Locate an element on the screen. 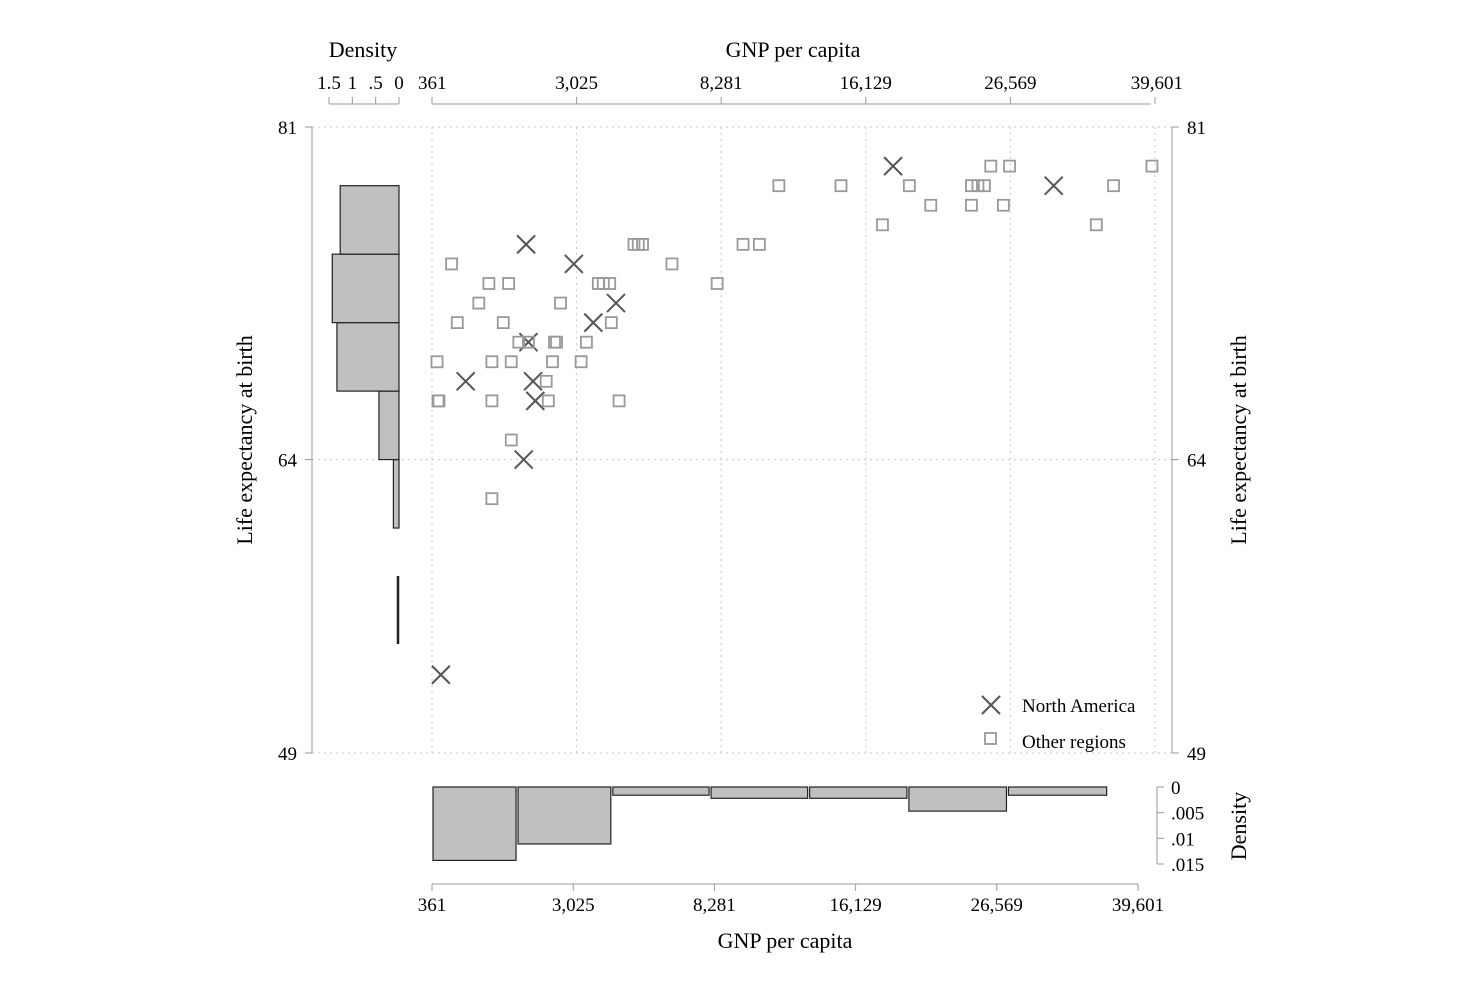 This screenshot has width=1484, height=990. left-hist-tick-label-1: 1 is located at coordinates (353, 83).